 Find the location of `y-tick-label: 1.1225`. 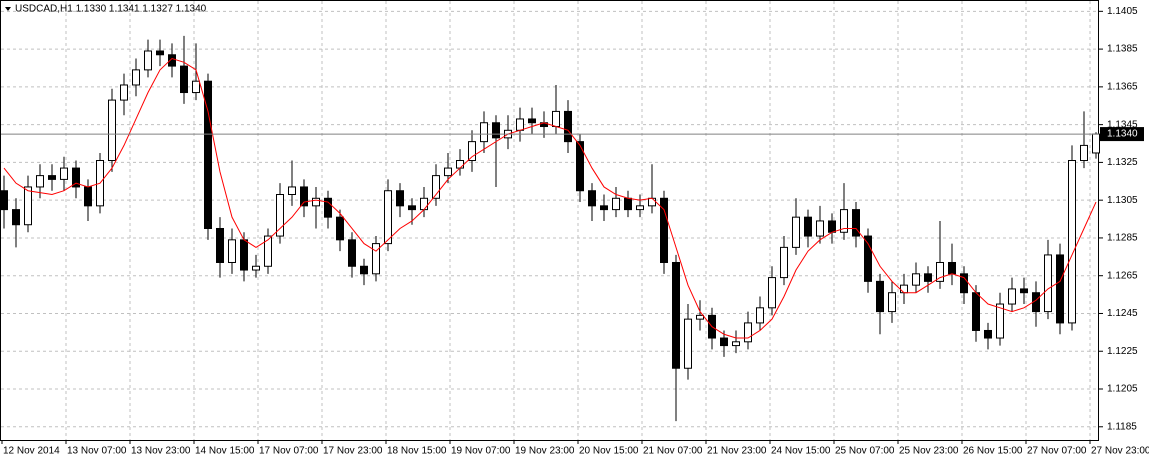

y-tick-label: 1.1225 is located at coordinates (1122, 351).